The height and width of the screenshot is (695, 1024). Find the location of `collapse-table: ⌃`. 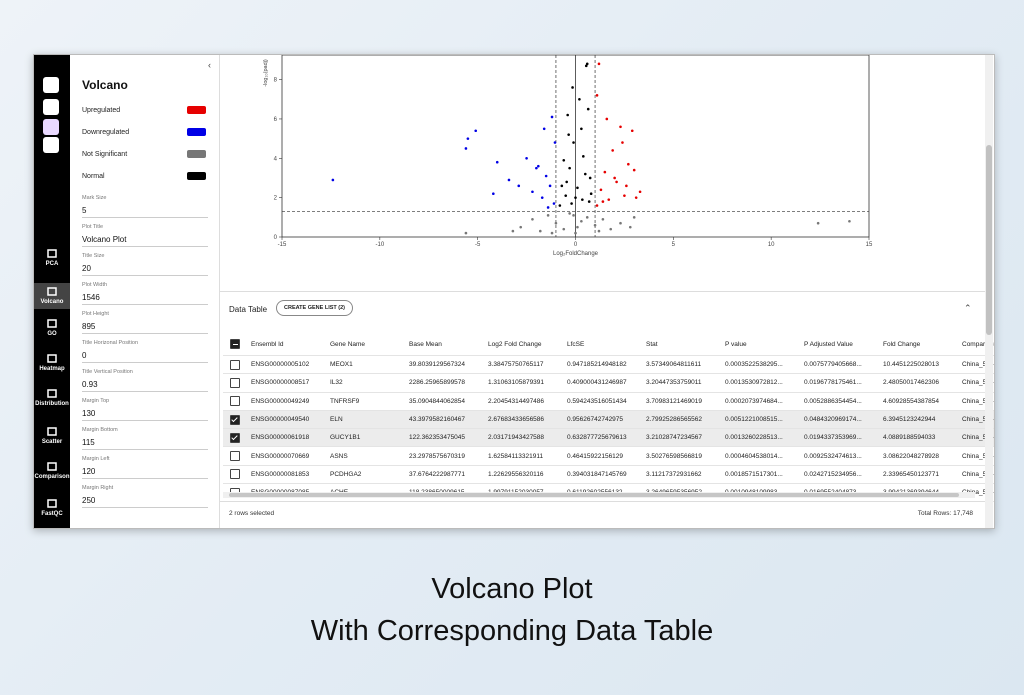

collapse-table: ⌃ is located at coordinates (968, 308).